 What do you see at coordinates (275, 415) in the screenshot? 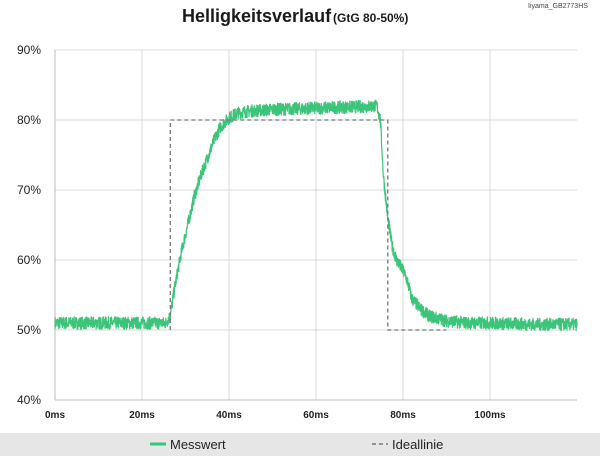
I see `x-axis-ticks: 0ms 20ms 40ms 60ms 80ms 100ms` at bounding box center [275, 415].